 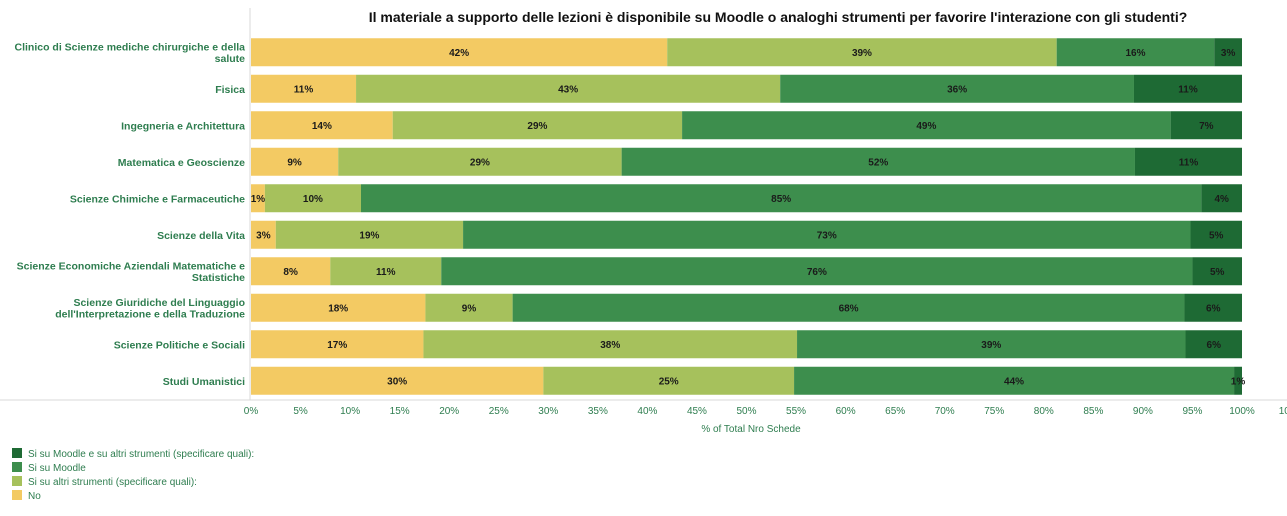 I want to click on x-tick-label: 95%, so click(x=1192, y=411).